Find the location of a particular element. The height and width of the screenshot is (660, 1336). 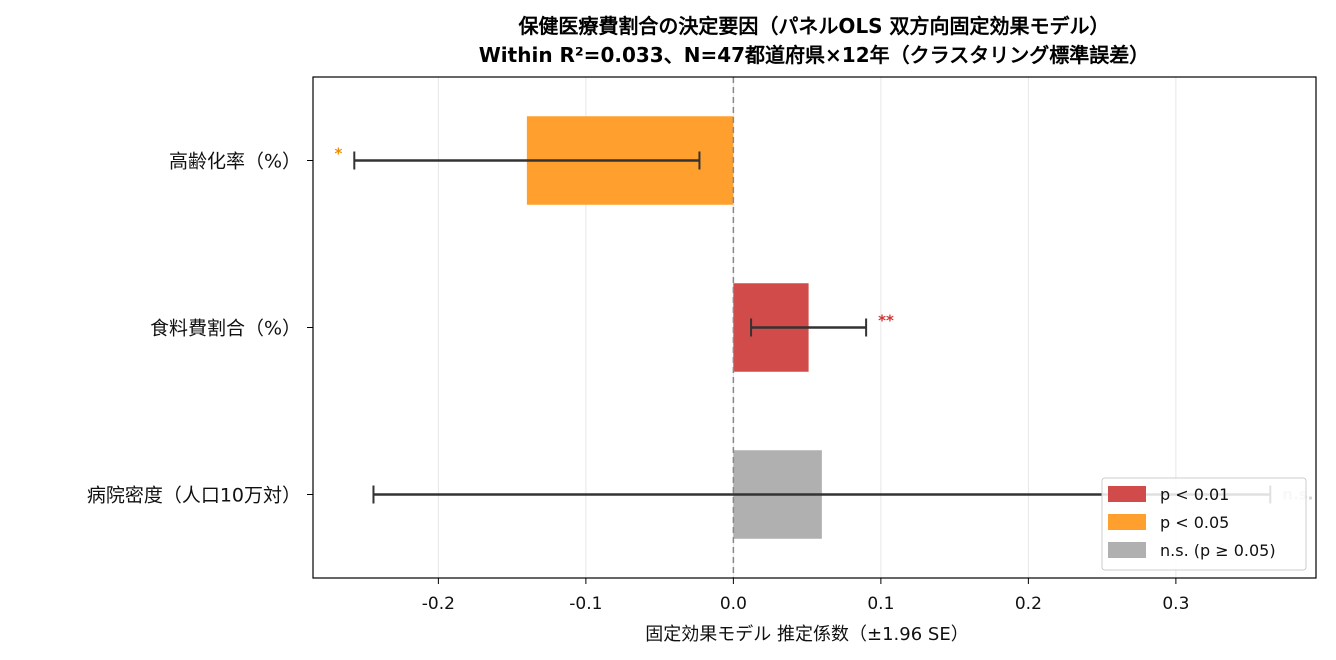

significance-label: * is located at coordinates (338, 154).